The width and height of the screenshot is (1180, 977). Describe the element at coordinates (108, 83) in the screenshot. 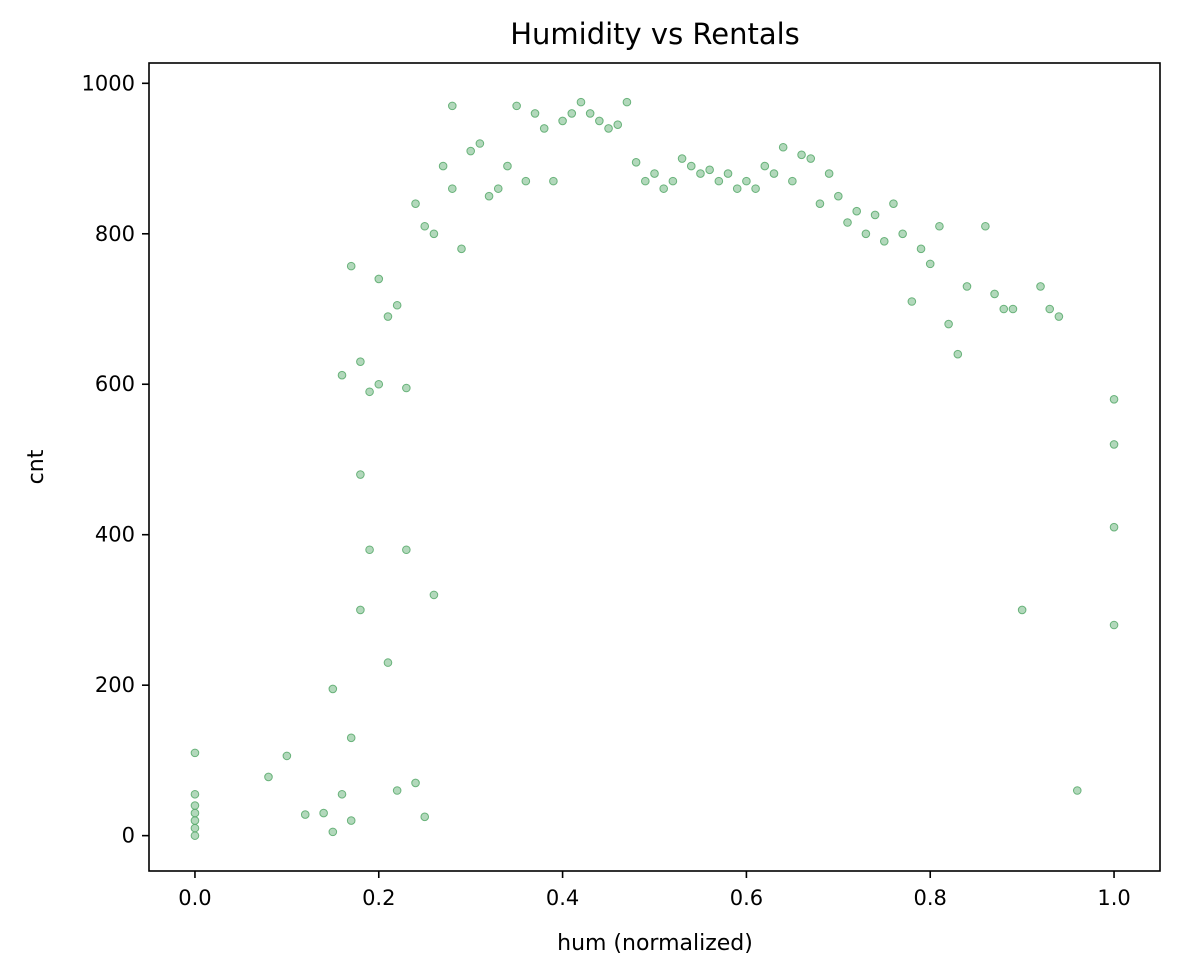

I see `y-tick-label: 1000` at that location.